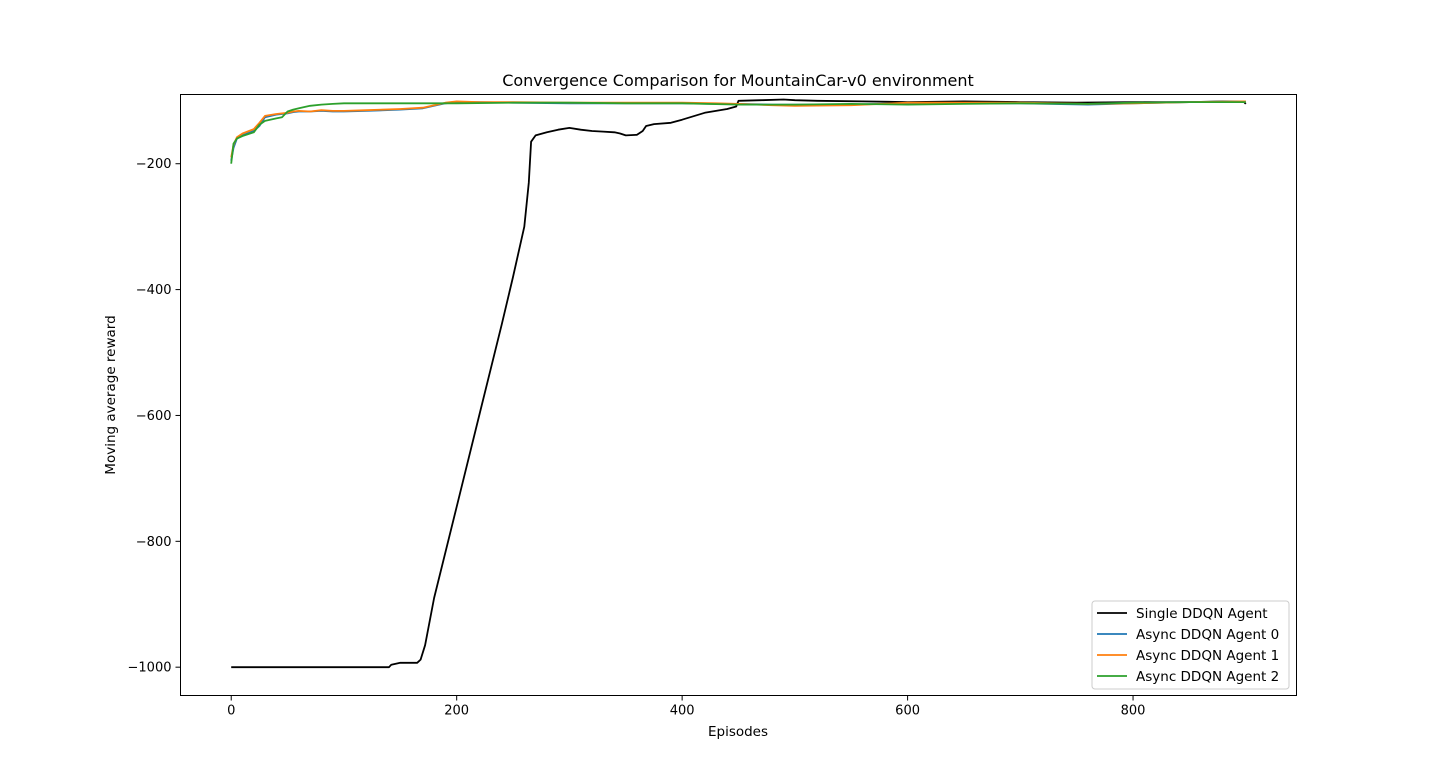 This screenshot has width=1440, height=782. I want to click on legend-entry-label: Async DDQN Agent 2, so click(1207, 677).